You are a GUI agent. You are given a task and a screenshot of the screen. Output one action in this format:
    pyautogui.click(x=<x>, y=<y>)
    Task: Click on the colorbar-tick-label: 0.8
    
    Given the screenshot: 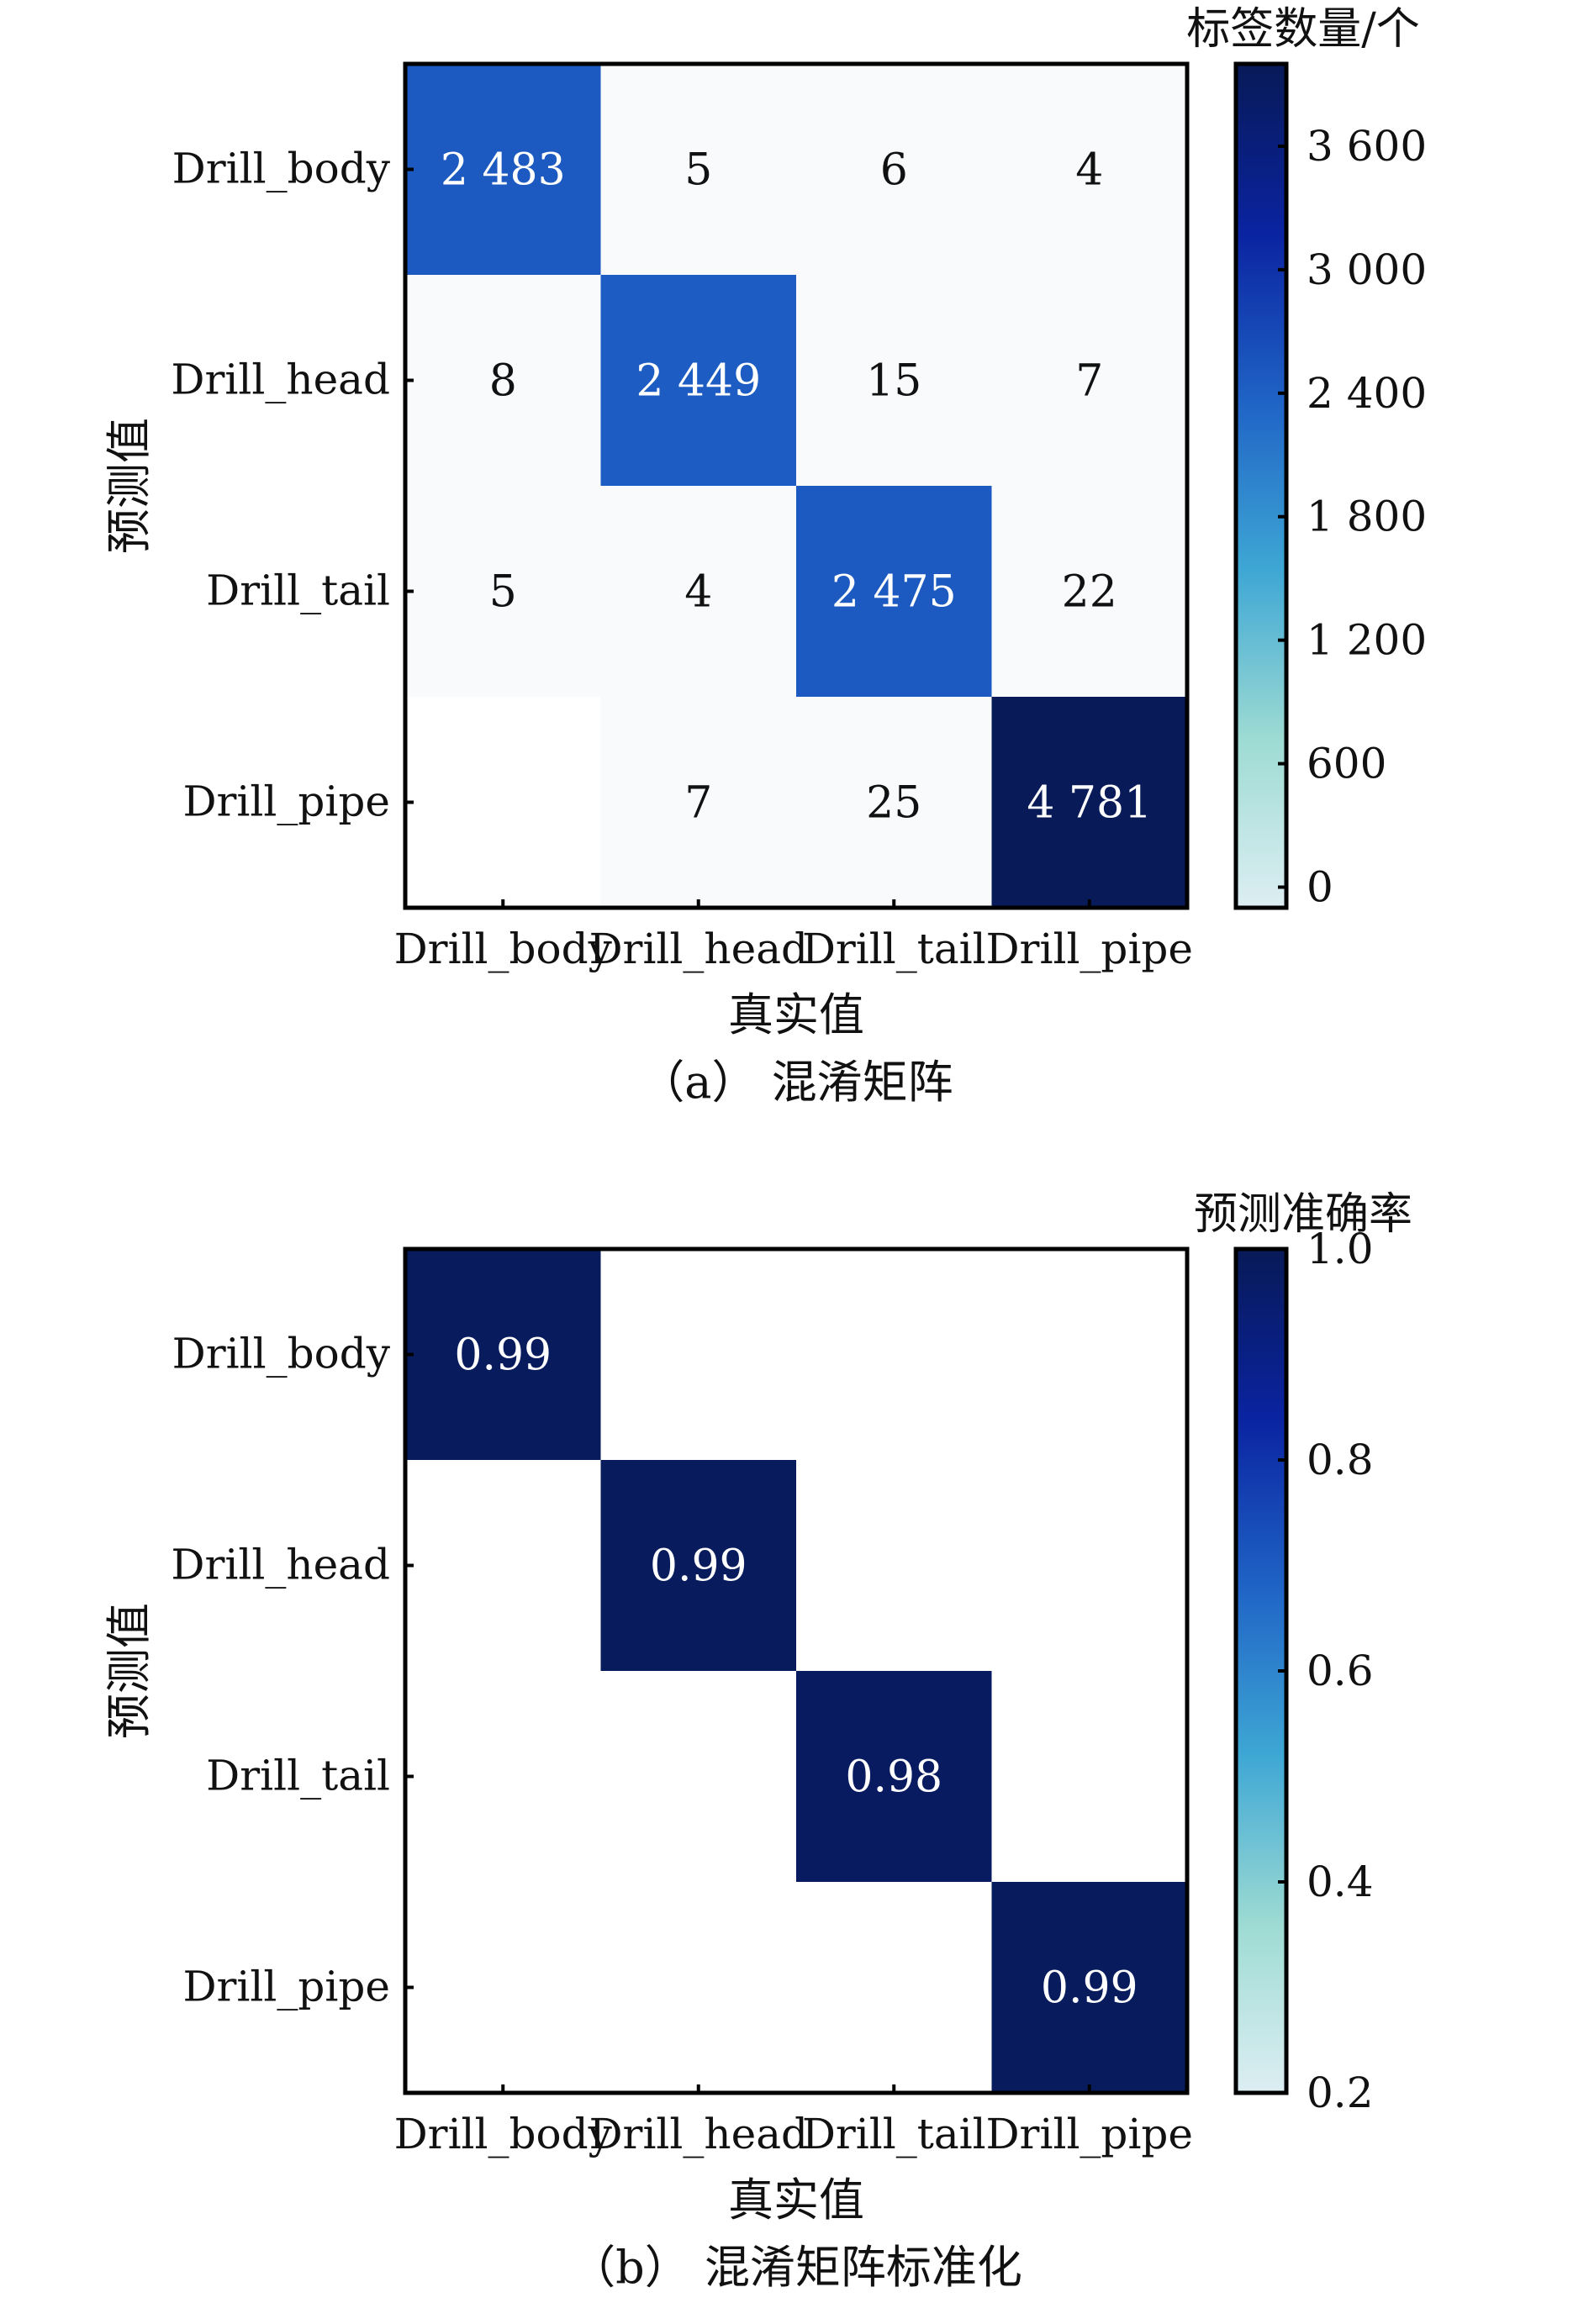 What is the action you would take?
    pyautogui.click(x=1340, y=1460)
    